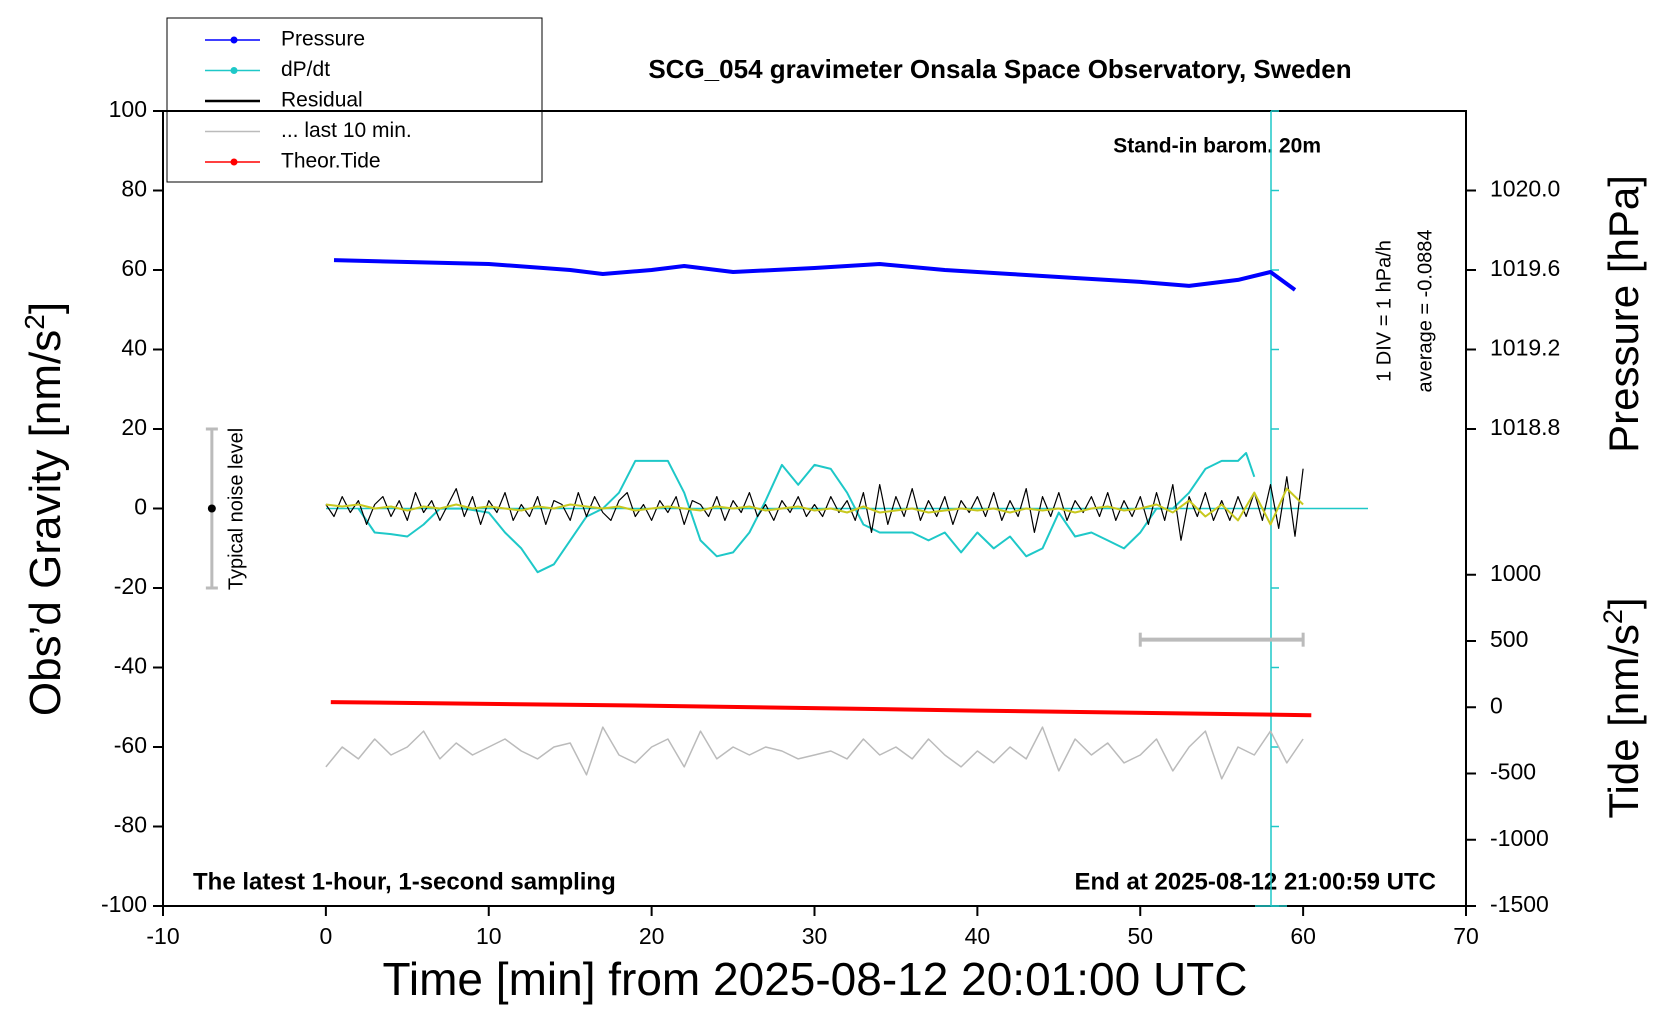 Image resolution: width=1660 pixels, height=1020 pixels. I want to click on x-tick-label: 40, so click(978, 936).